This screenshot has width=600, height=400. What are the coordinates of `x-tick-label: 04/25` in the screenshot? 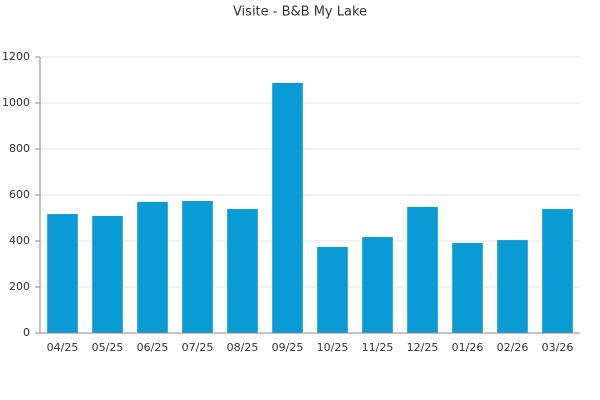 It's located at (63, 347).